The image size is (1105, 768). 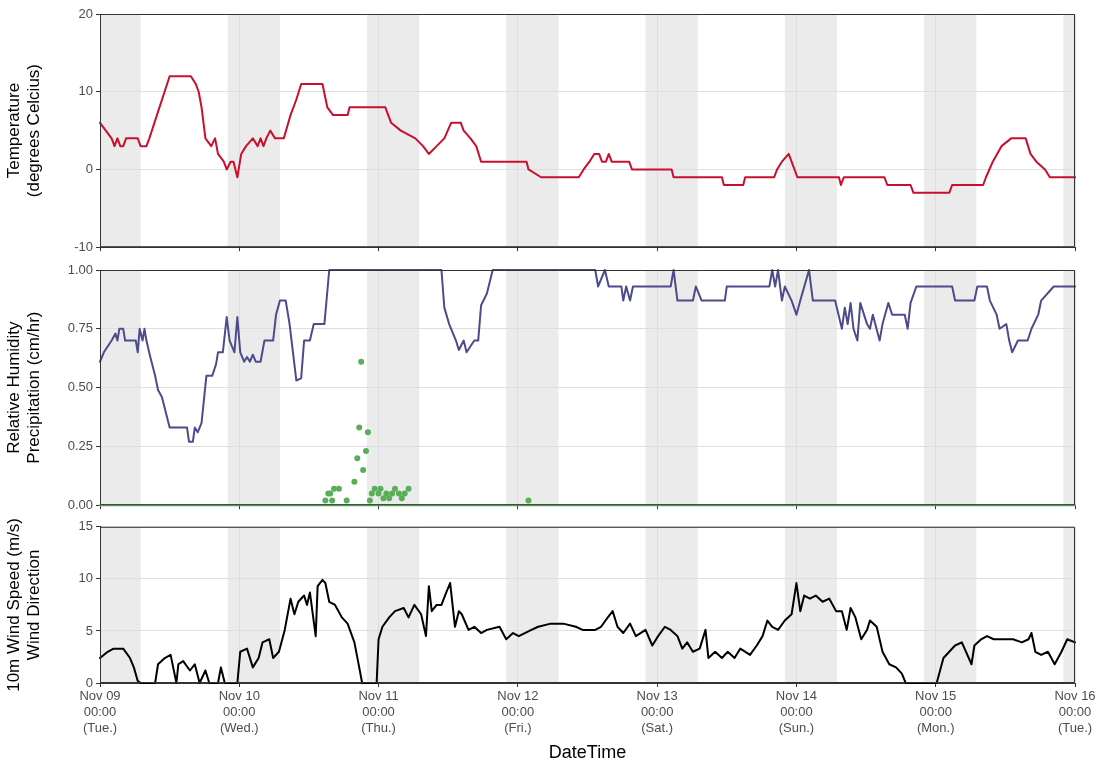 I want to click on y-tick-label: 5, so click(x=89, y=630).